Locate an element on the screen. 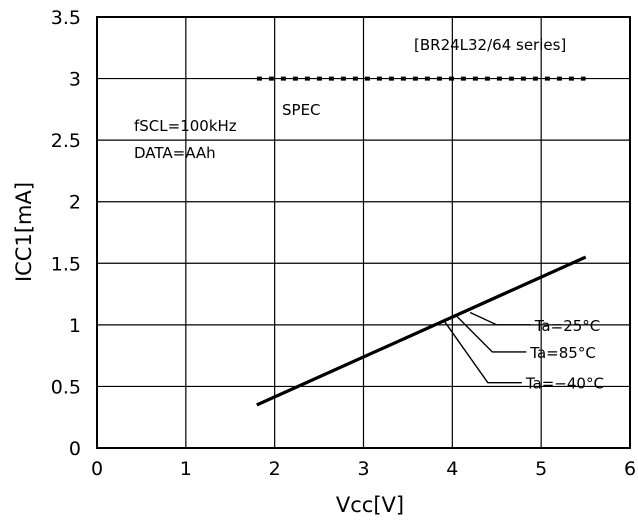  x-axis-label: Vcc[V] is located at coordinates (370, 505).